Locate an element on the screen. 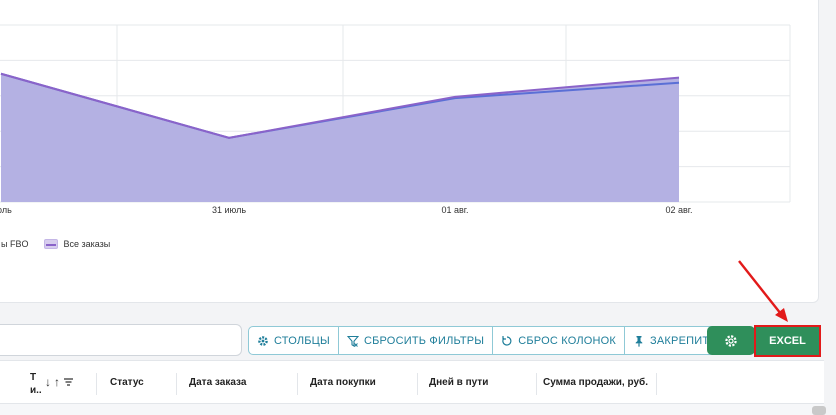  columns-label: СТОЛБЦЫ is located at coordinates (302, 340).